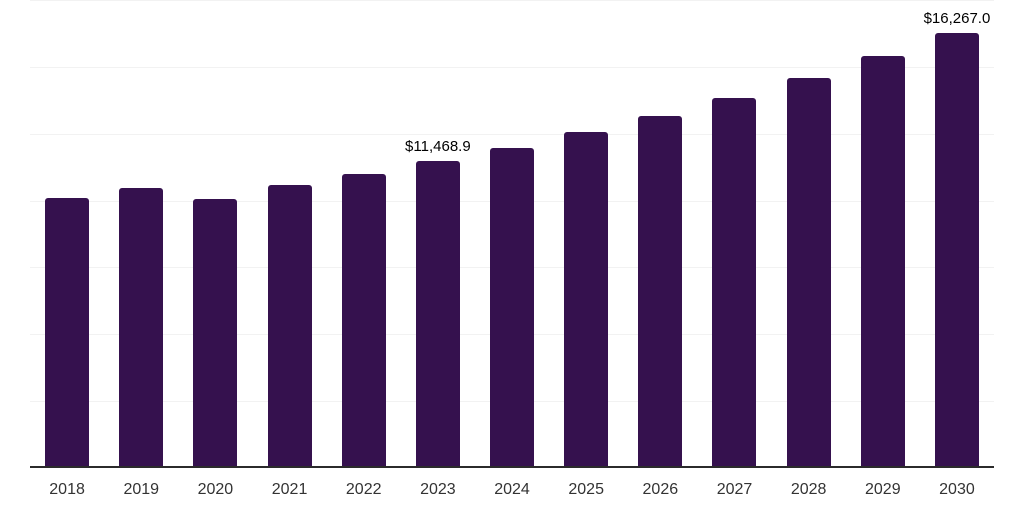 The height and width of the screenshot is (512, 1024). I want to click on x-tick-label: 2018, so click(67, 489).